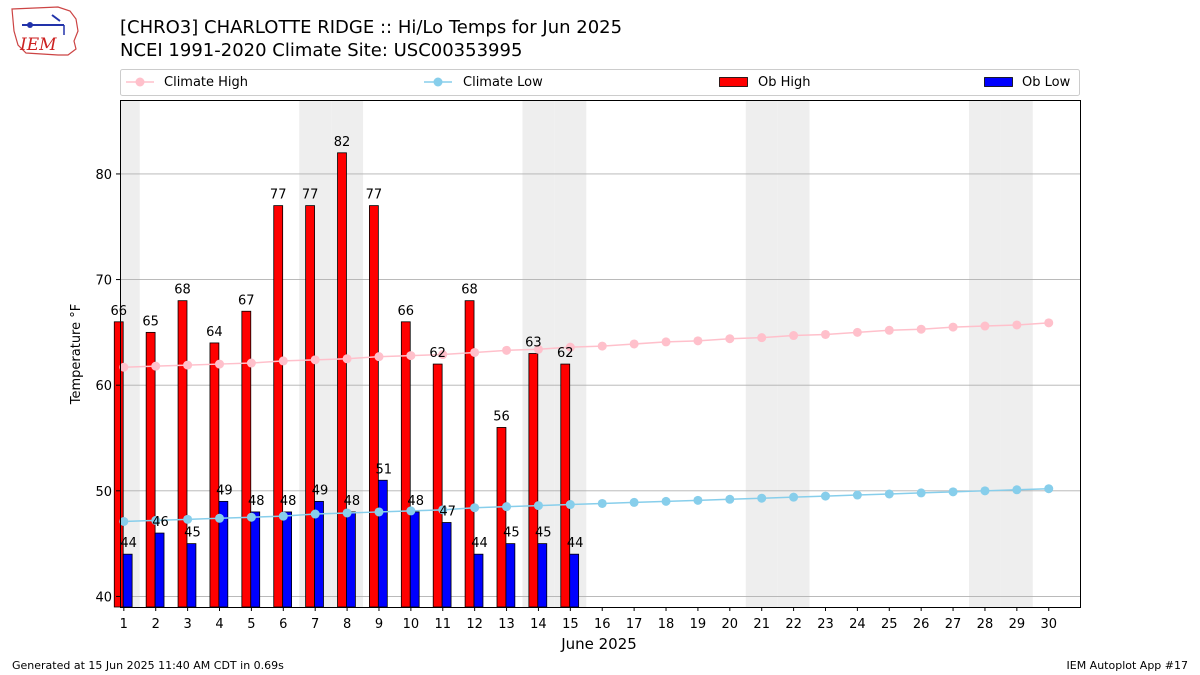  Describe the element at coordinates (310, 195) in the screenshot. I see `ob-high-label-7: 77` at that location.